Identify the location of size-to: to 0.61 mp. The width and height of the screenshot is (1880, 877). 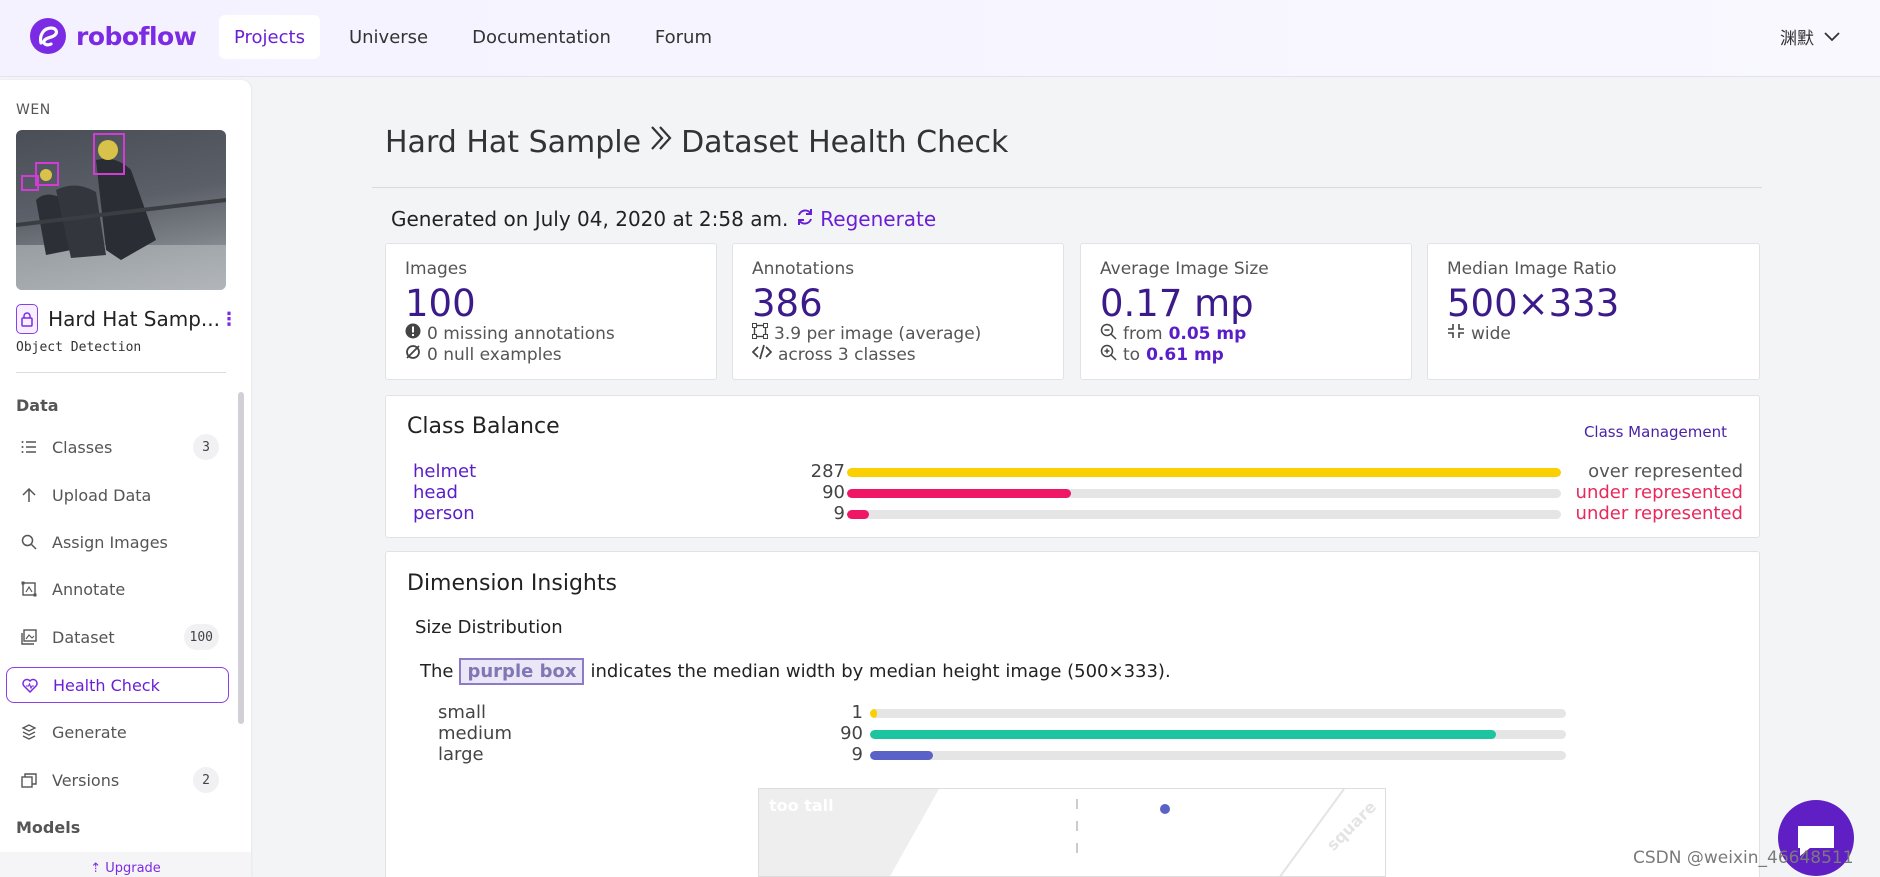
(1162, 355).